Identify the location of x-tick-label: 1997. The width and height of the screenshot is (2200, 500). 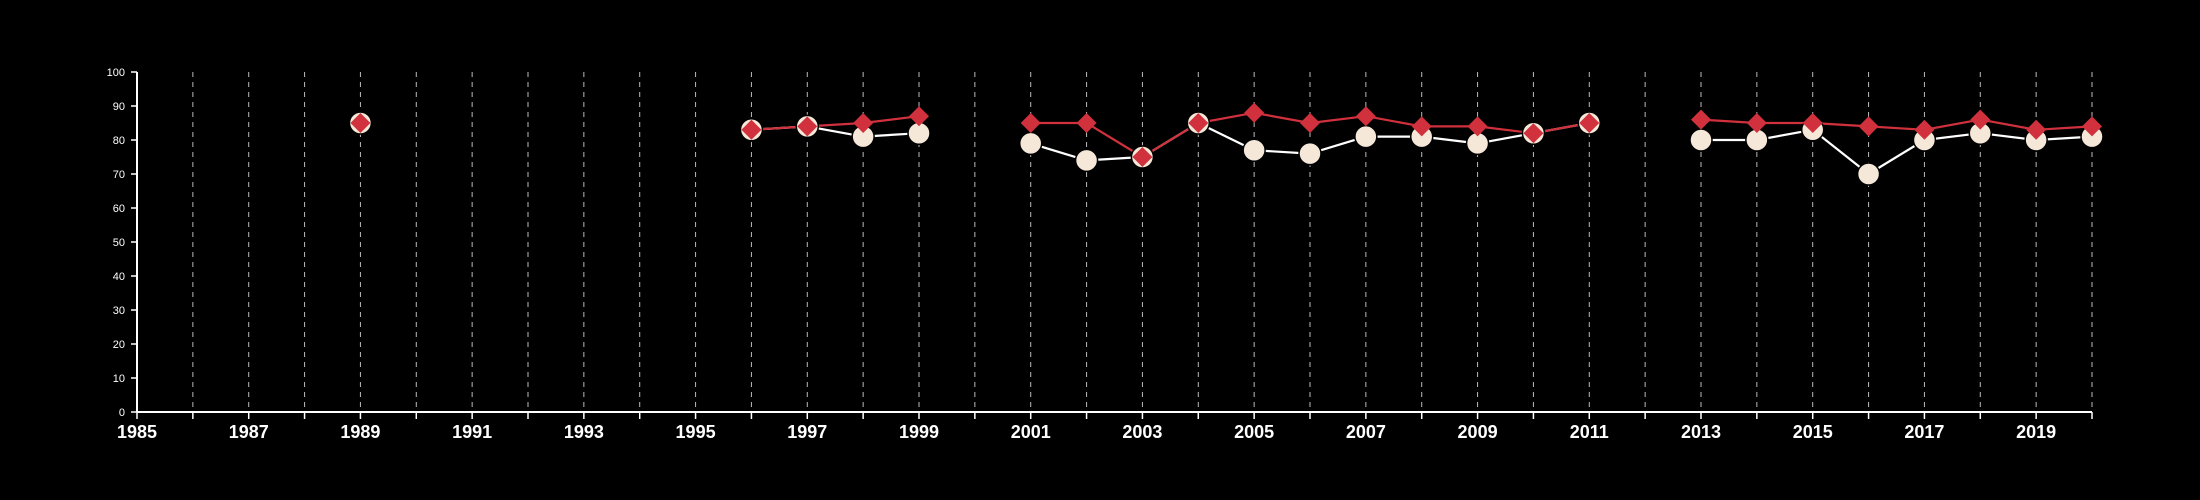
(807, 432).